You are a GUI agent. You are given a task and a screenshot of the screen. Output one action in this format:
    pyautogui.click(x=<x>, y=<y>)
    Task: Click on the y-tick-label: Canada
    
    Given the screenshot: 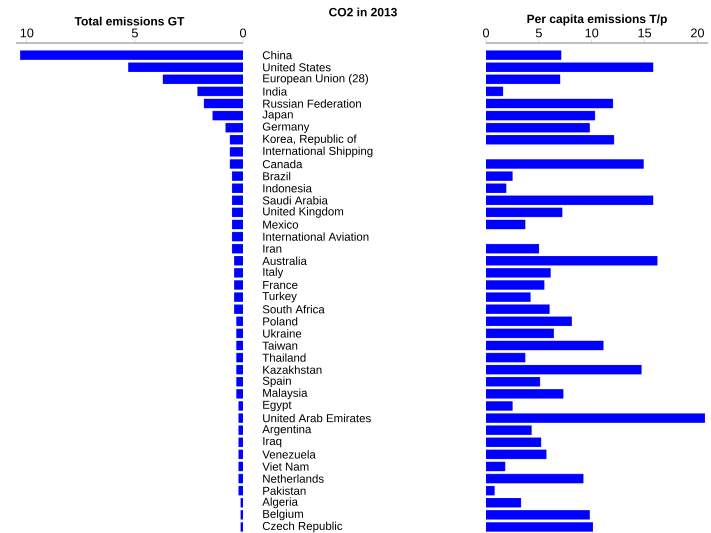 What is the action you would take?
    pyautogui.click(x=282, y=164)
    